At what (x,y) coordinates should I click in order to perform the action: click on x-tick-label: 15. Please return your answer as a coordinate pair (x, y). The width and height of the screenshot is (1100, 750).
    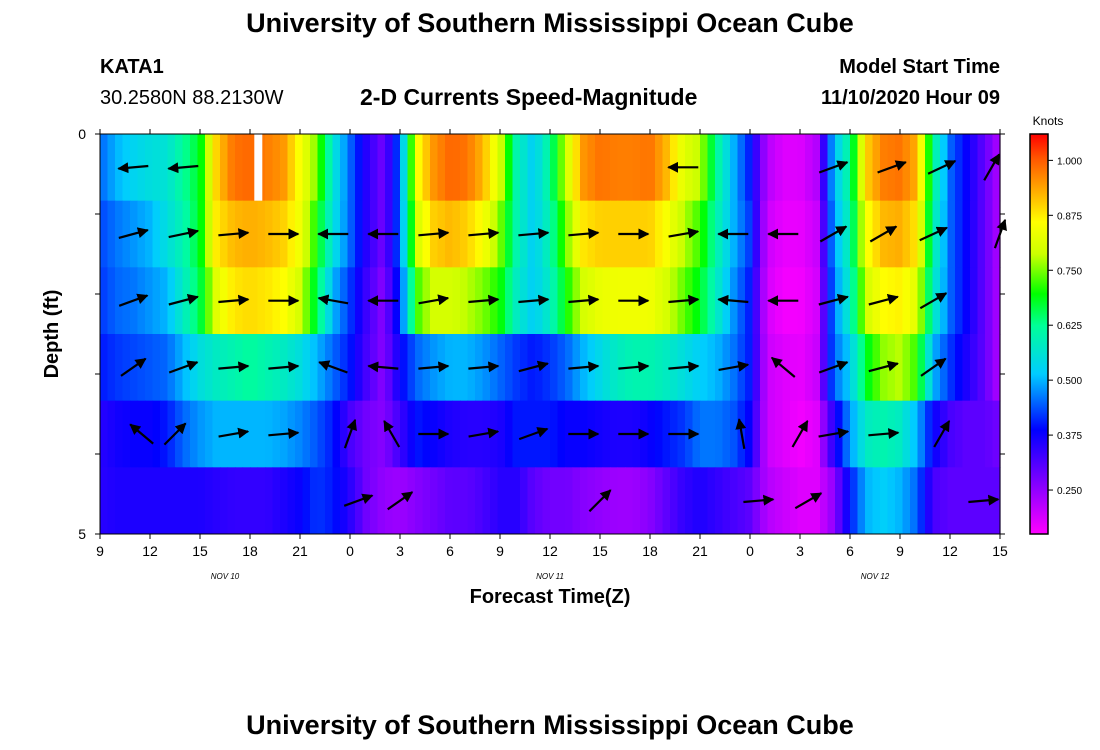
    Looking at the image, I should click on (200, 551).